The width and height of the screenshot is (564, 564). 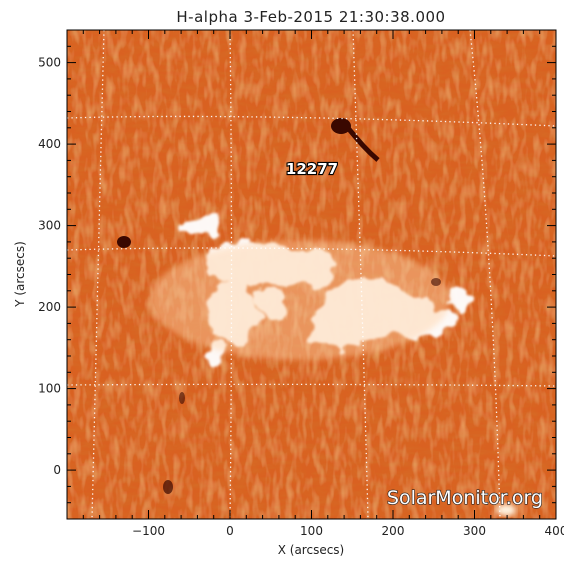 What do you see at coordinates (230, 531) in the screenshot?
I see `x-tick-label: 0` at bounding box center [230, 531].